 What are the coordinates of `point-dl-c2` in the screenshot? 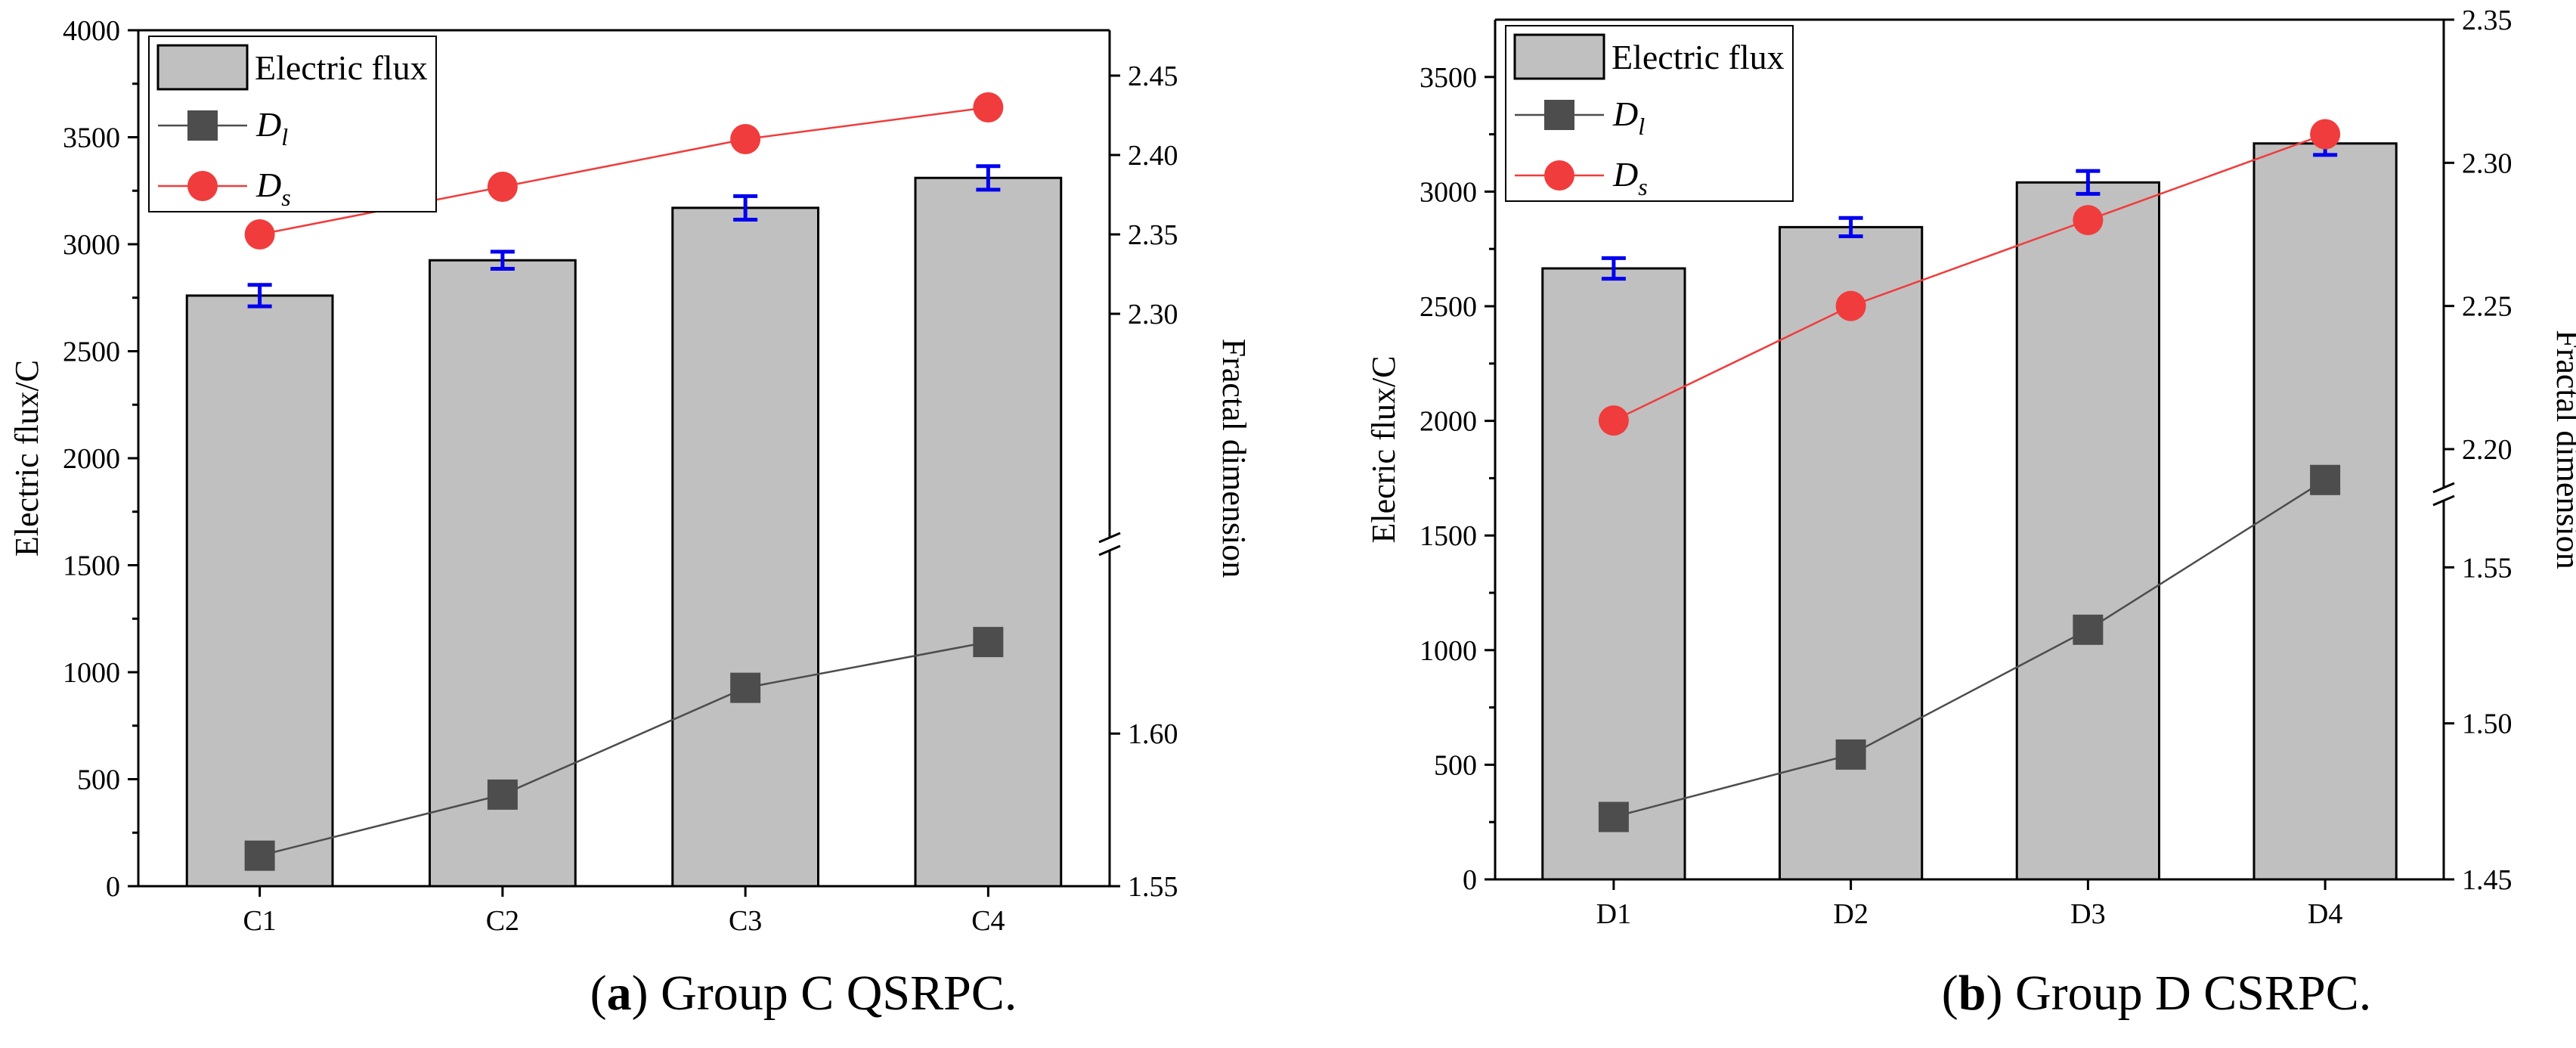 It's located at (502, 794).